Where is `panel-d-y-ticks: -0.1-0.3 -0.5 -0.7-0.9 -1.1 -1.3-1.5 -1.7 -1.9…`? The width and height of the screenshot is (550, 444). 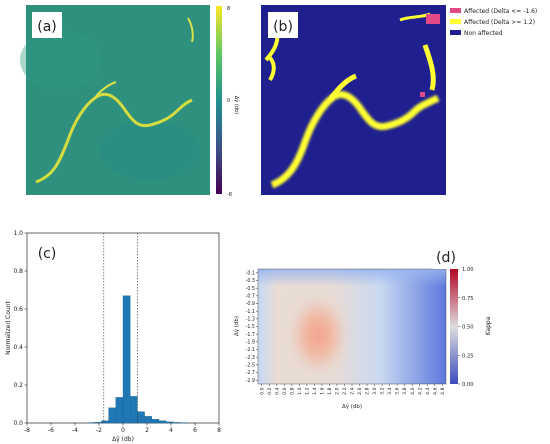
panel-d-y-ticks: -0.1-0.3 -0.5 -0.7-0.9 -1.1 -1.3-1.5 -1.7 -1.9… is located at coordinates (252, 327).